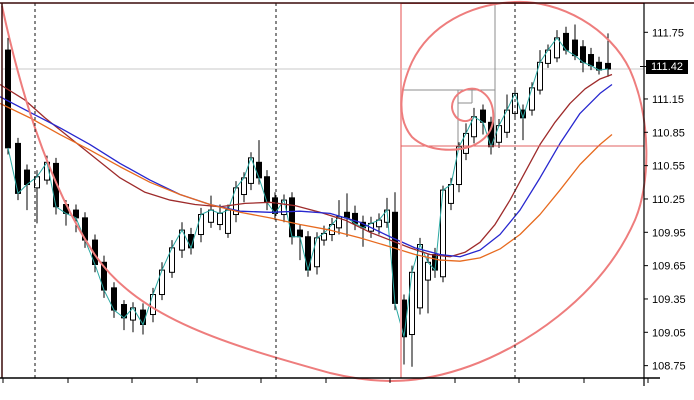 The image size is (694, 400). I want to click on price-axis-label: 108.75, so click(669, 367).